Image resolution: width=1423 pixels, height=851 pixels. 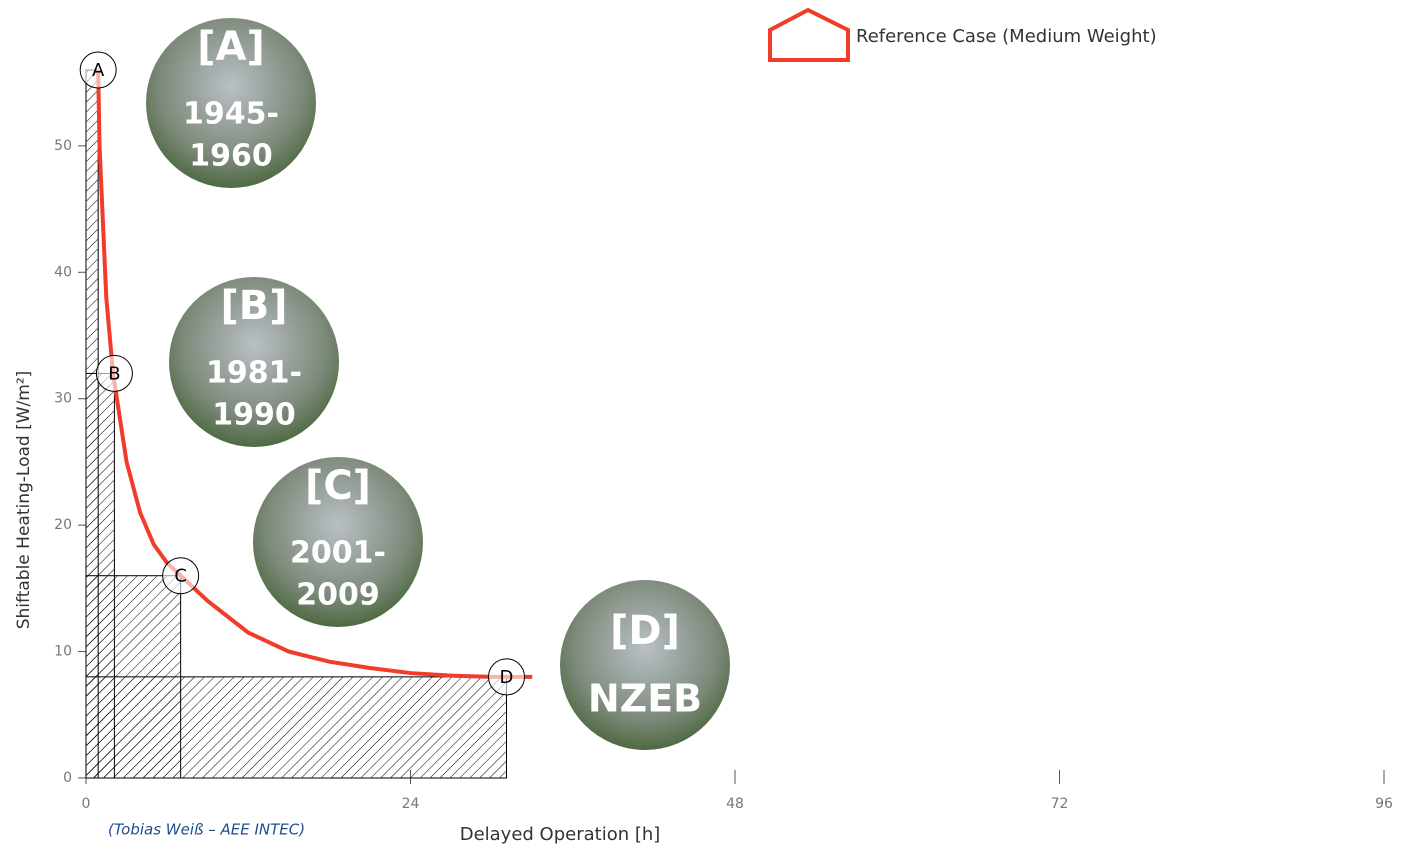 I want to click on point-label: B, so click(x=114, y=373).